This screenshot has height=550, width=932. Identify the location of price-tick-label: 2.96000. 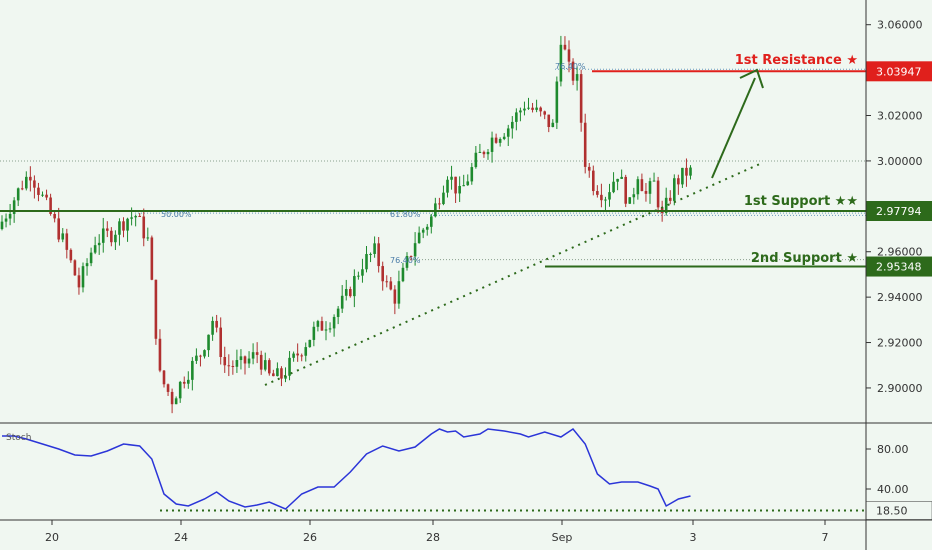
(900, 252).